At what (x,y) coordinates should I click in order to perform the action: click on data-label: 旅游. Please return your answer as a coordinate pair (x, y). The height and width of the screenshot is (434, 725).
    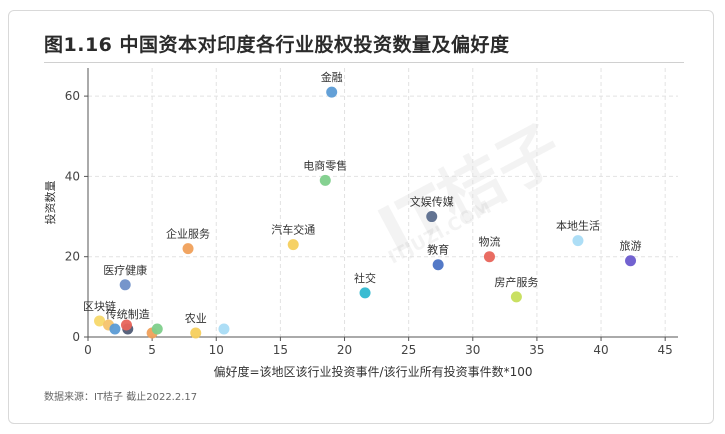
    Looking at the image, I should click on (631, 246).